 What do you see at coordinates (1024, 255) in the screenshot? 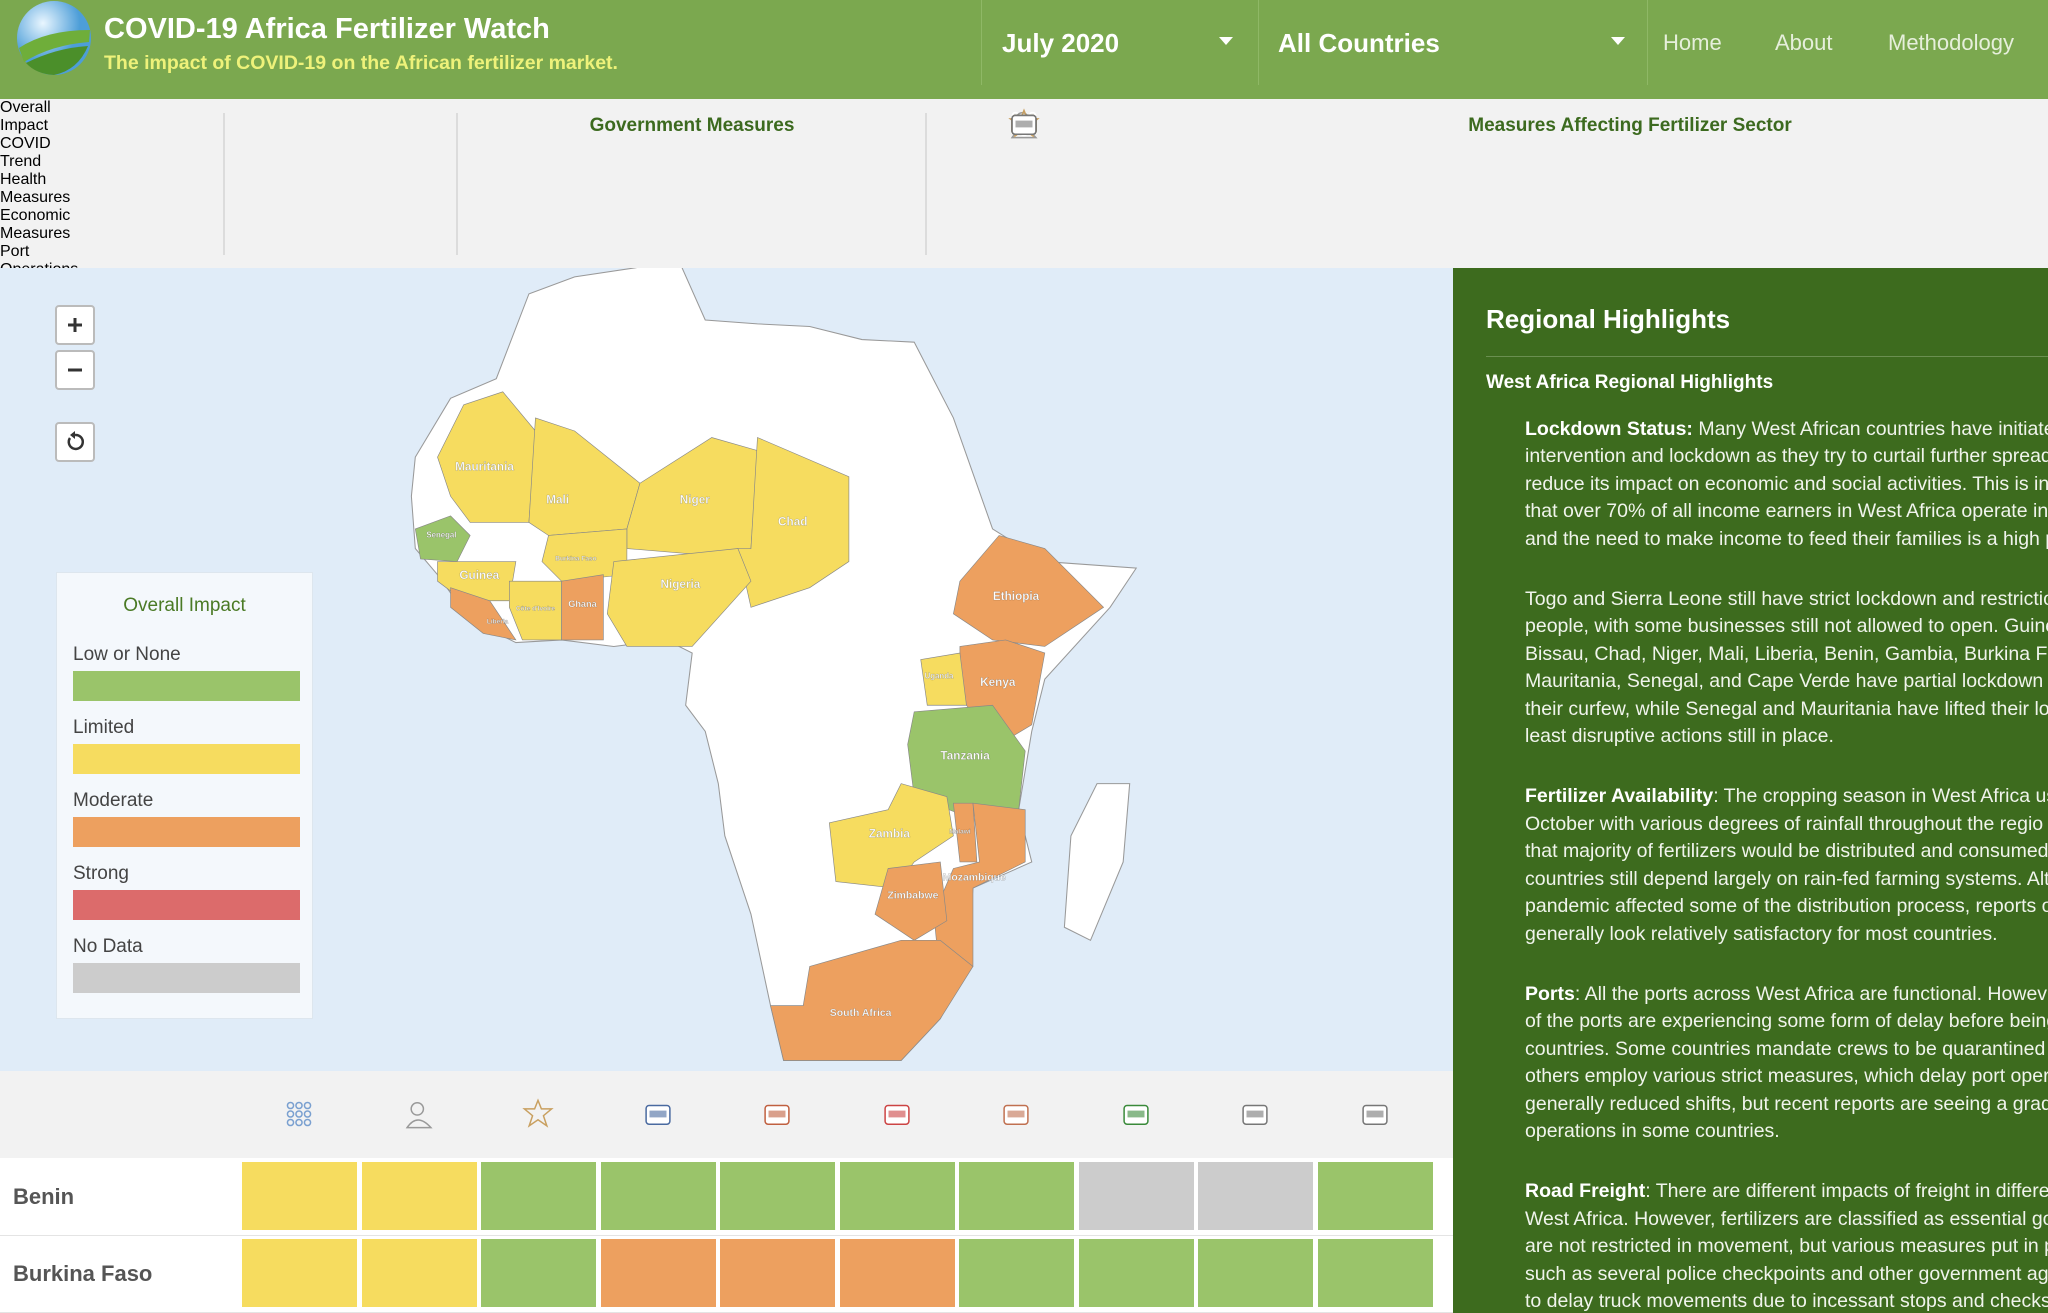
I see `tab-label: PortOperations` at bounding box center [1024, 255].